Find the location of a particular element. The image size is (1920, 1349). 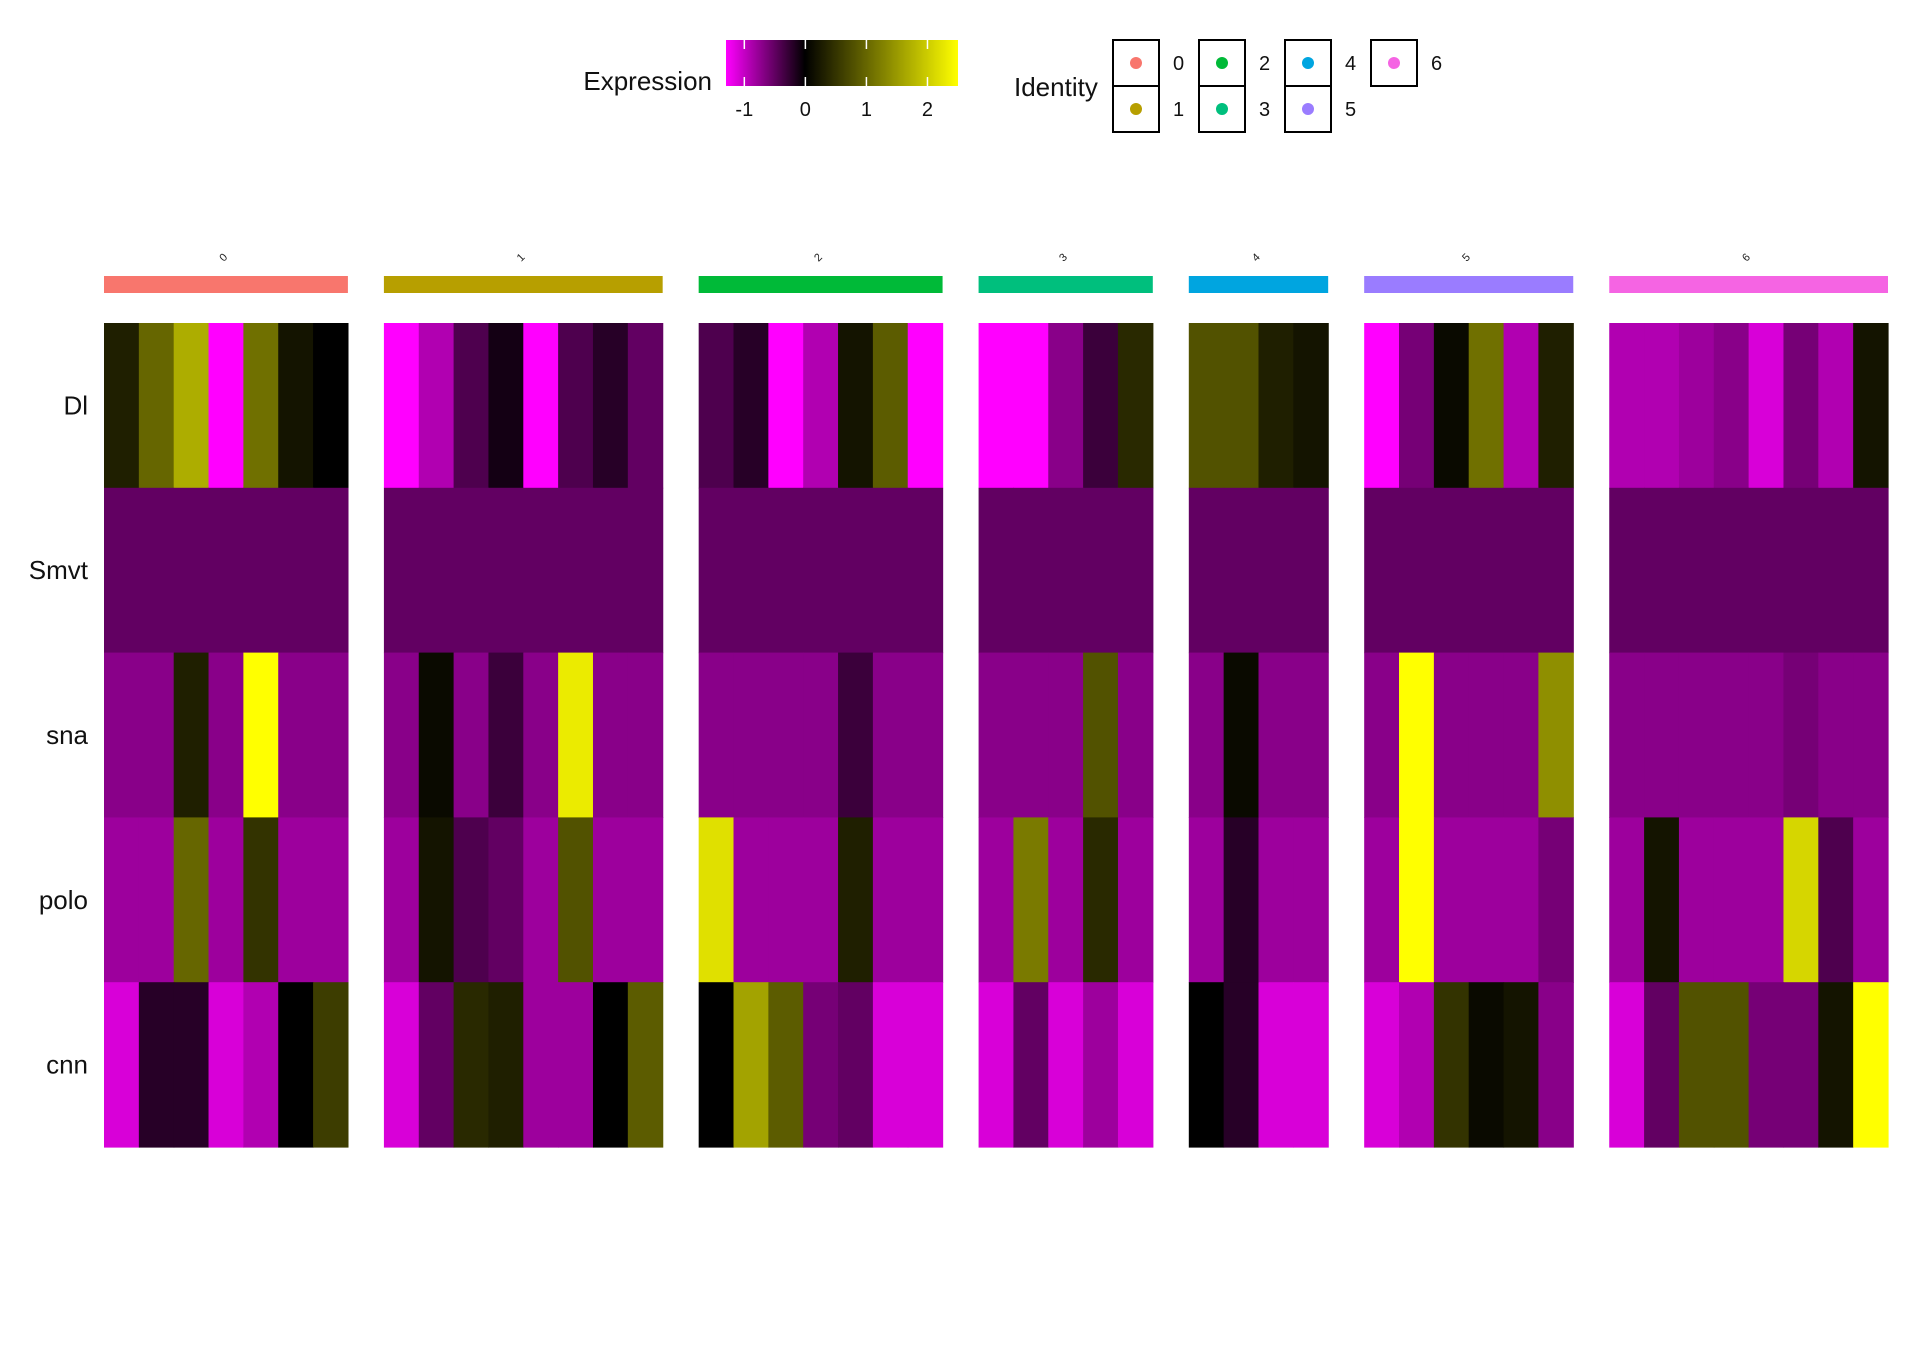

group-3-label: 3 is located at coordinates (1063, 257).